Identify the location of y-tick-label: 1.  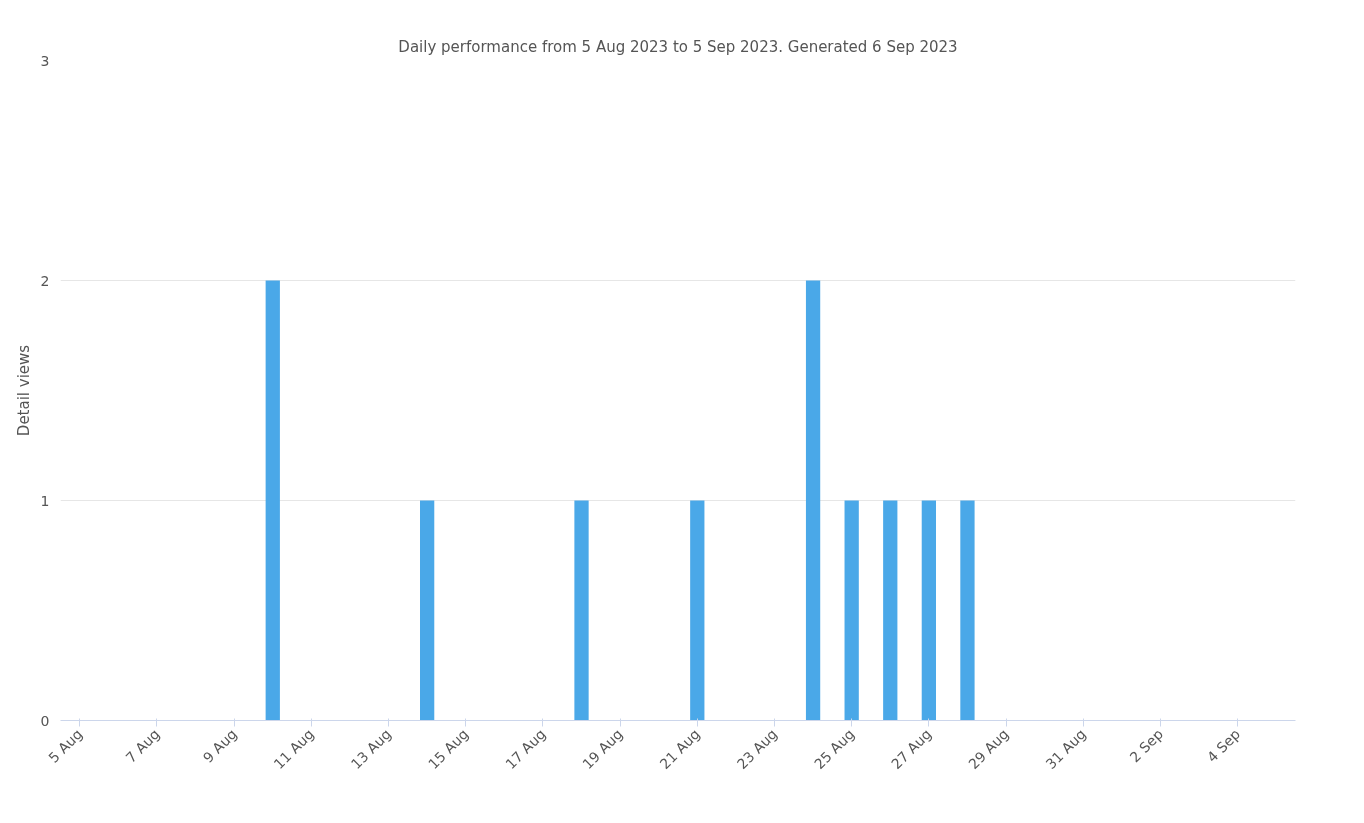
(45, 500).